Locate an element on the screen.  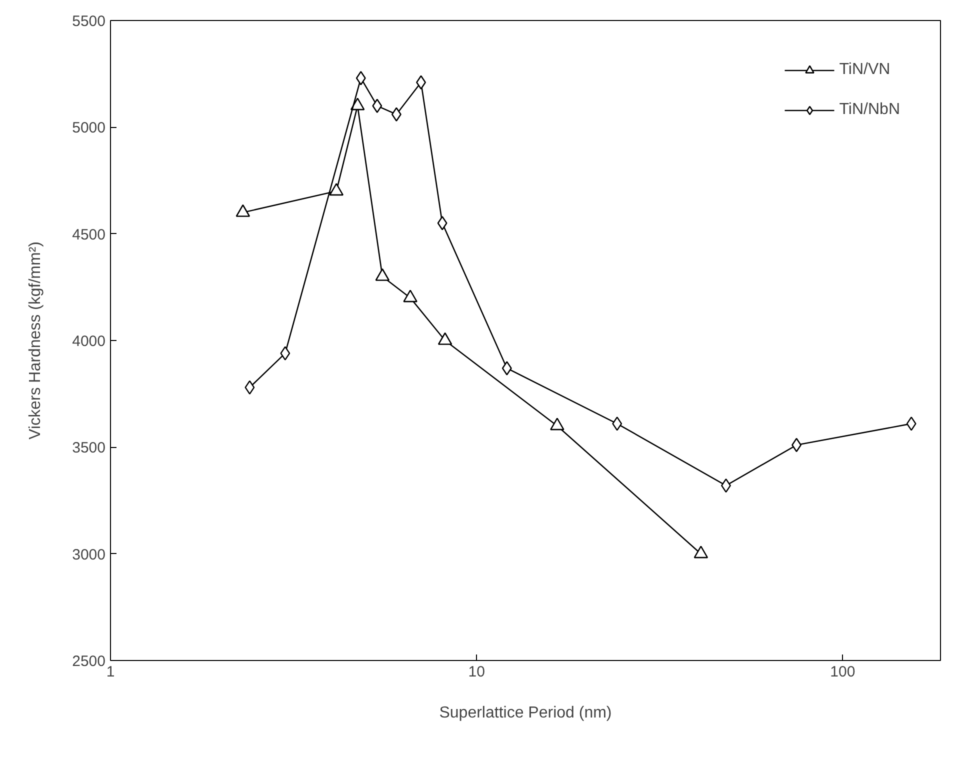
y-tick-label: 4000 is located at coordinates (89, 341).